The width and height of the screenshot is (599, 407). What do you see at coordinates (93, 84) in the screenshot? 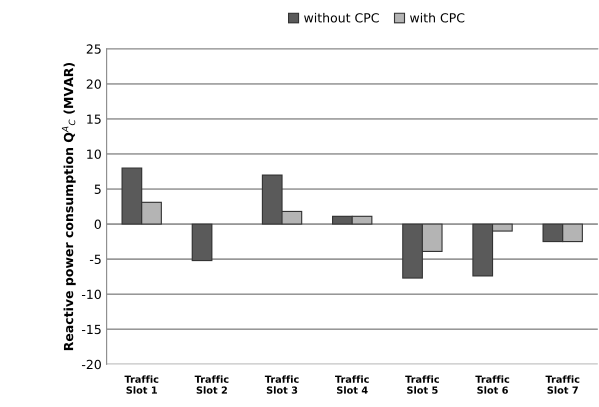
I see `y-tick-label: 20` at bounding box center [93, 84].